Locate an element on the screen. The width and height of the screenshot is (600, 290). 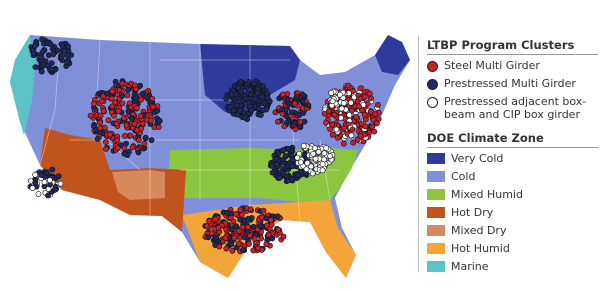
legend-item: Hot Dry is located at coordinates (512, 212).